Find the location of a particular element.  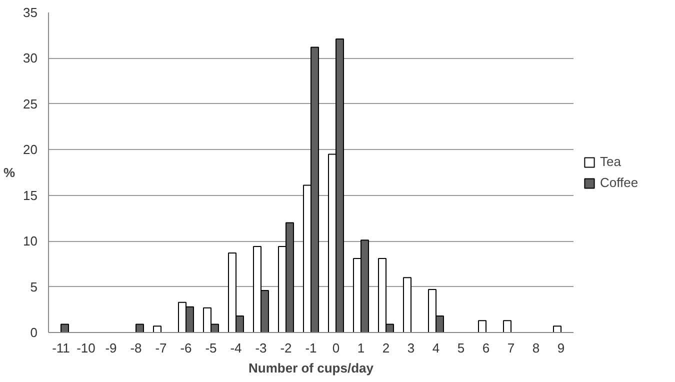

x-tick-label: 6 is located at coordinates (486, 348).